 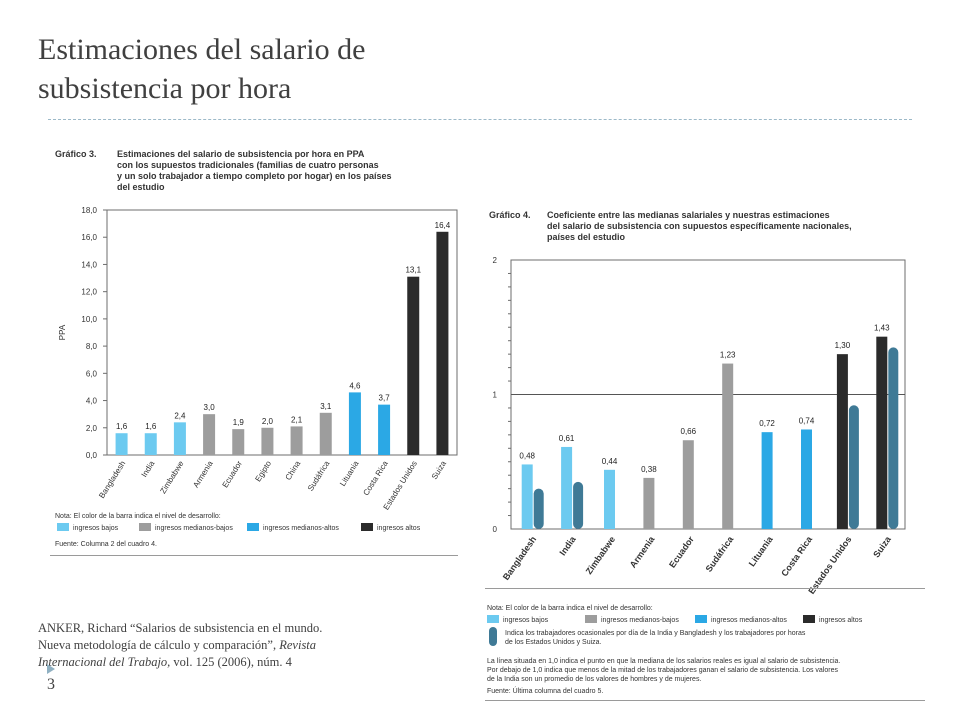 I want to click on chart-4-secondary-legend-swatch, so click(x=493, y=636).